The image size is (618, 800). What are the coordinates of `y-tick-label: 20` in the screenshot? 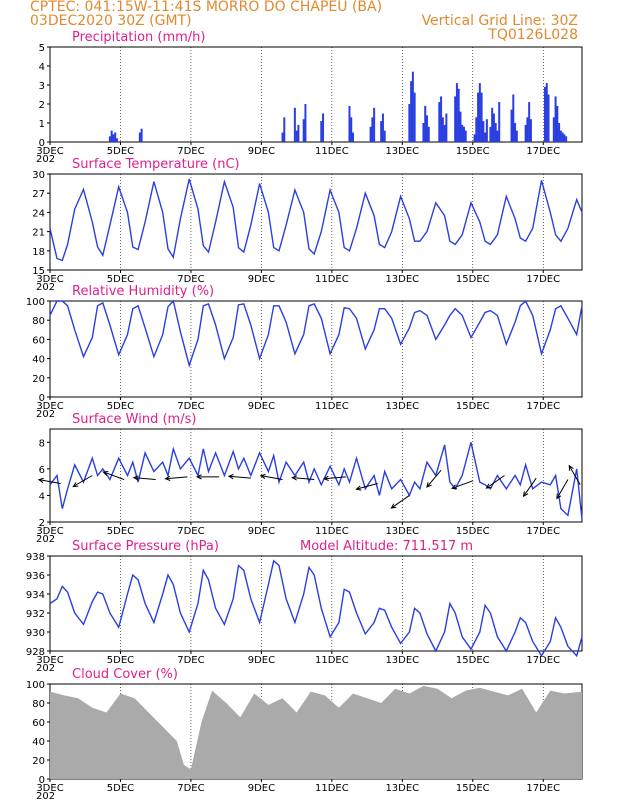 It's located at (38, 379).